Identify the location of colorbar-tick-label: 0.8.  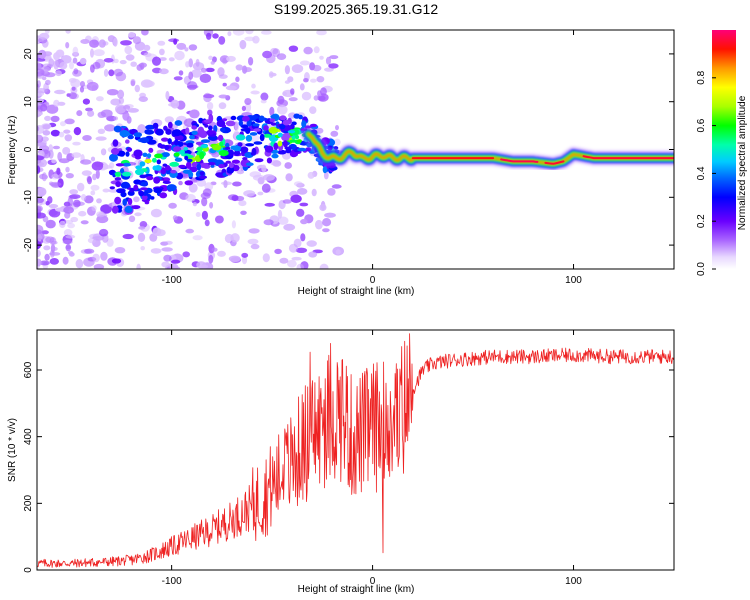
(701, 77).